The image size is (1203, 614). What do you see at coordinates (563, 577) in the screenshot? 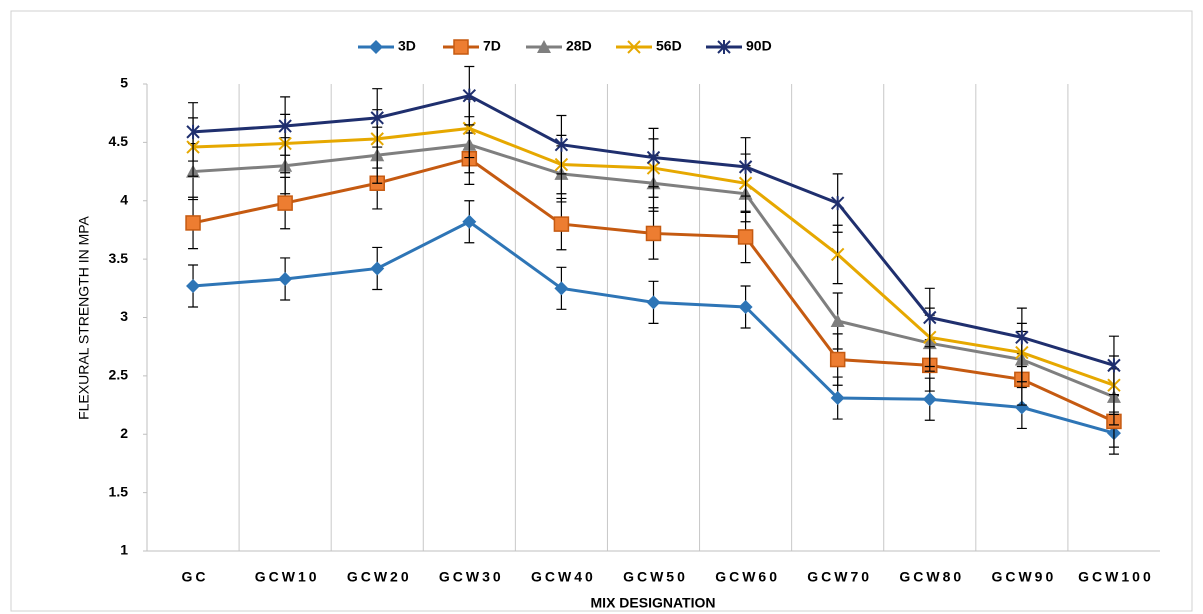
I see `x-tick-label: GCW40` at bounding box center [563, 577].